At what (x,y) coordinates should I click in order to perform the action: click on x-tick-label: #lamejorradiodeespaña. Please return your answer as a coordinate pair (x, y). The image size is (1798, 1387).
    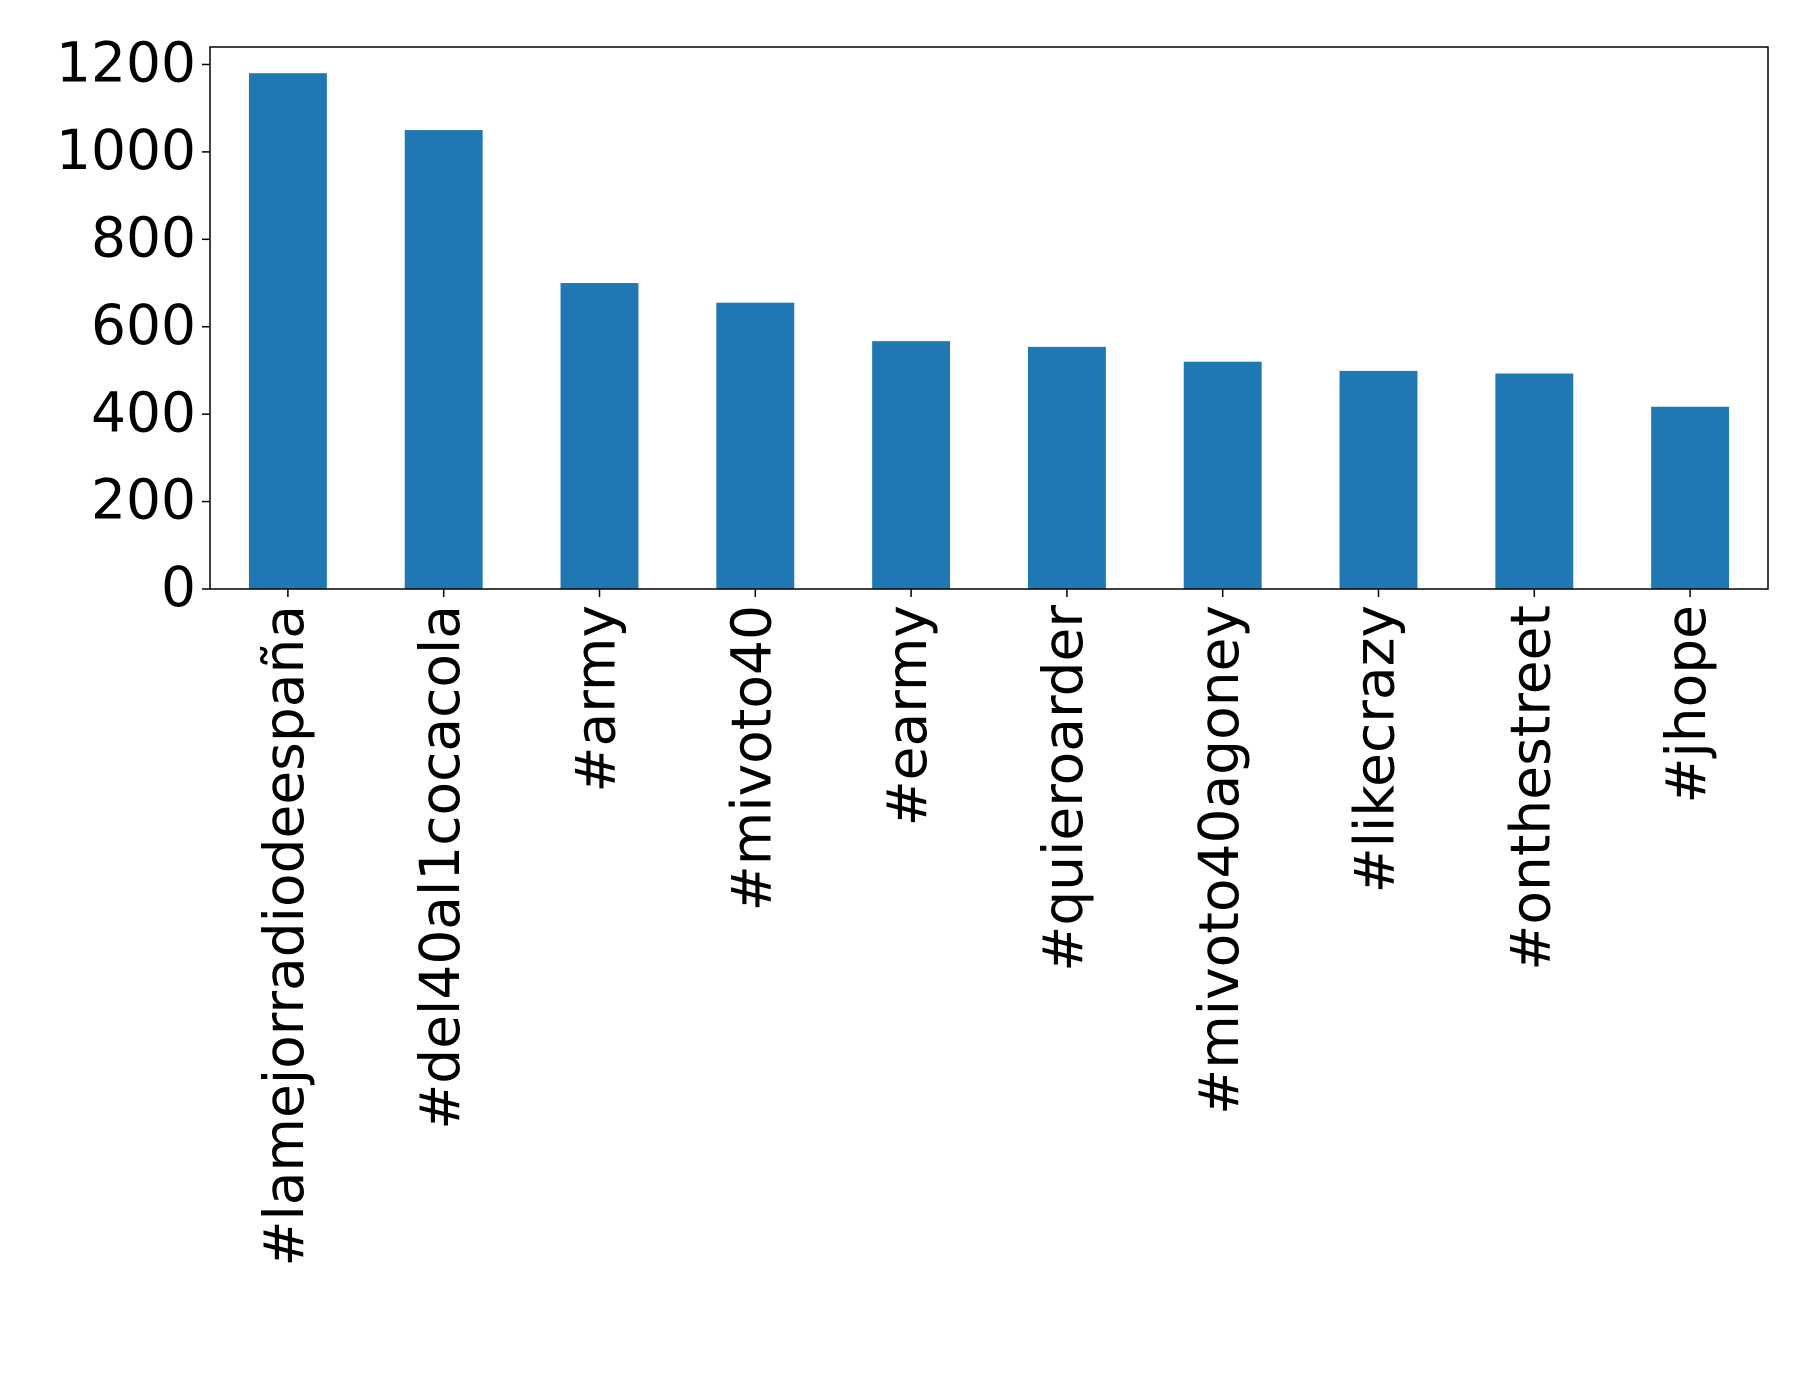
    Looking at the image, I should click on (284, 936).